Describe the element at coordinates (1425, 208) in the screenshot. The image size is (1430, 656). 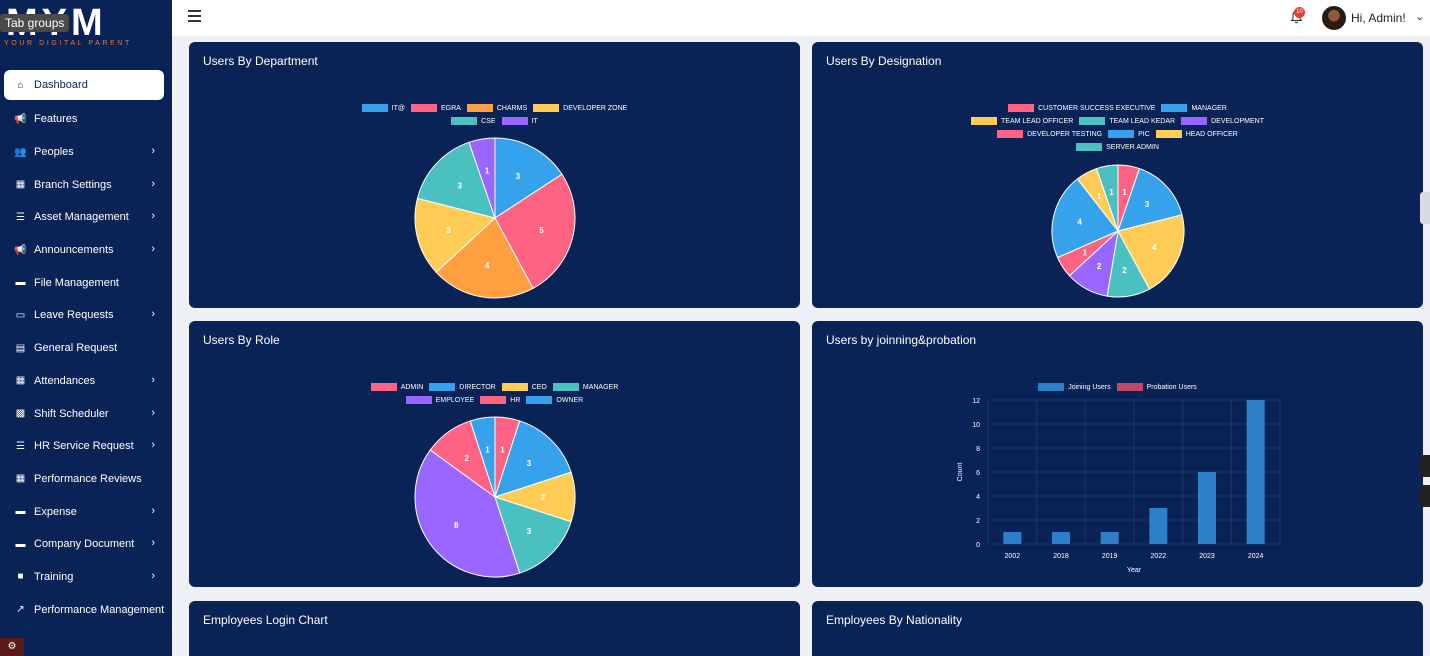
I see `settings-widget-tab` at that location.